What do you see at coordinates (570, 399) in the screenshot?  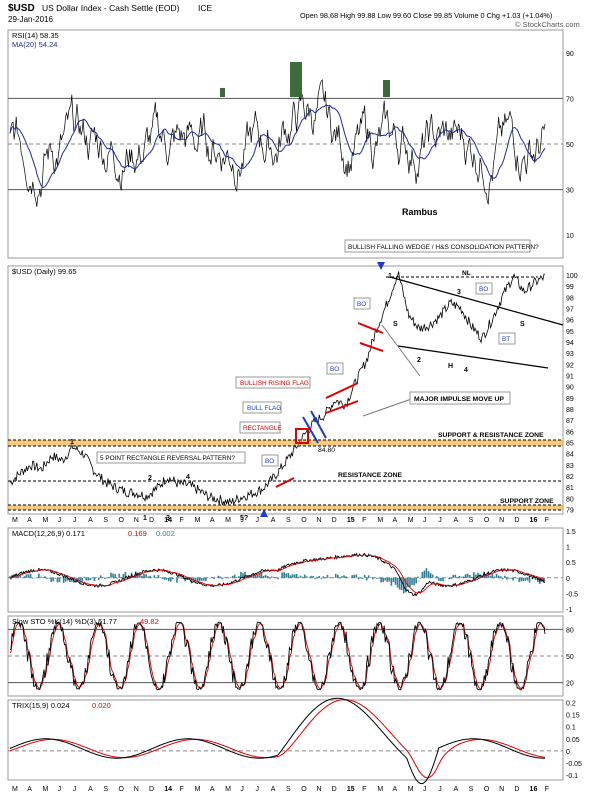 I see `y-tick-label: 89` at bounding box center [570, 399].